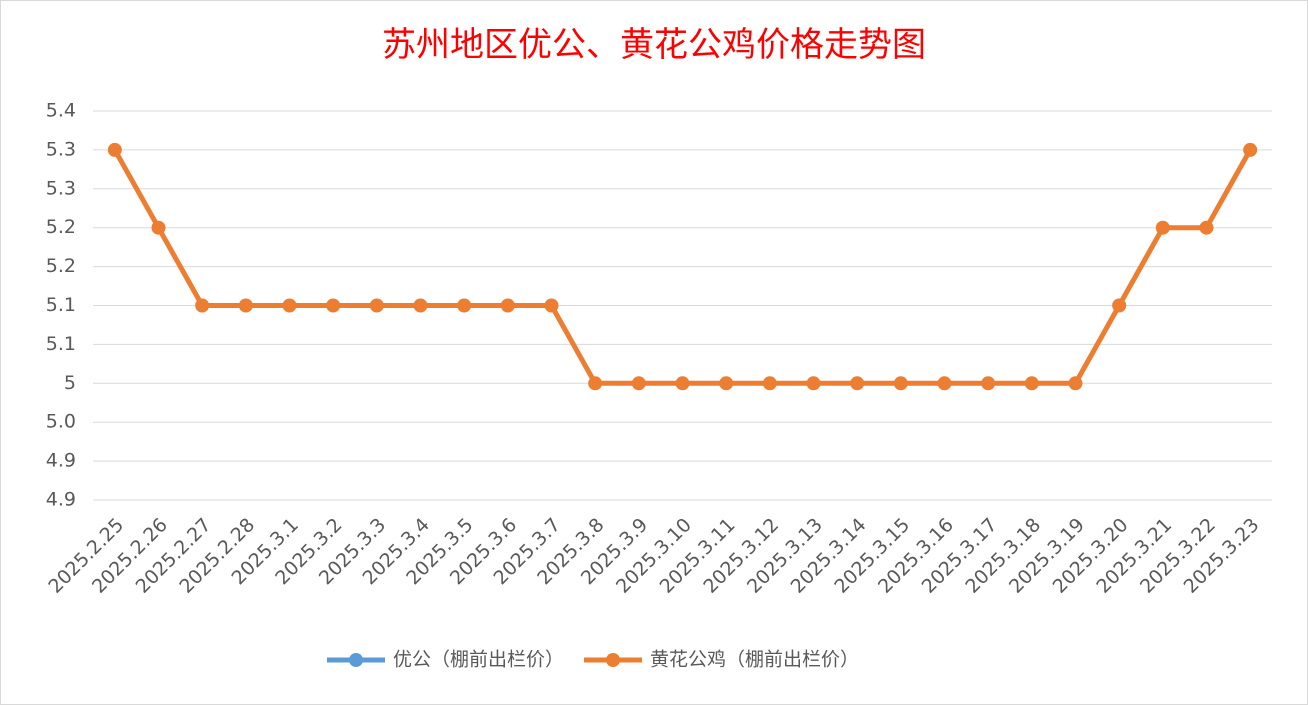 Image resolution: width=1308 pixels, height=705 pixels. I want to click on y-tick-label: 5, so click(70, 383).